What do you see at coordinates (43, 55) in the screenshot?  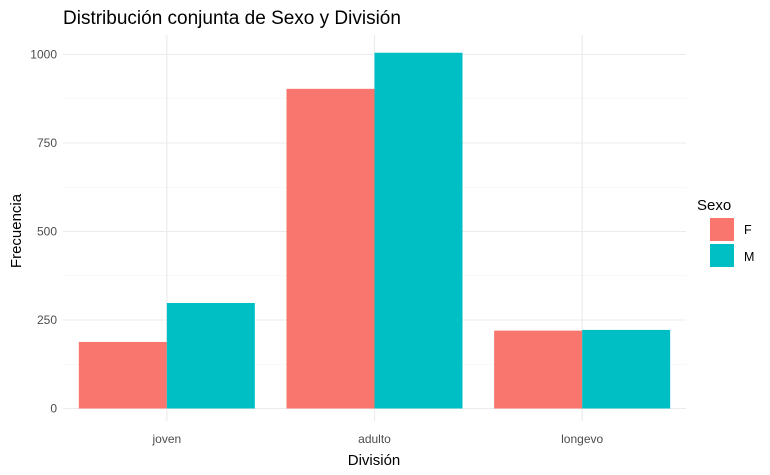 I see `y-tick-label: 1000` at bounding box center [43, 55].